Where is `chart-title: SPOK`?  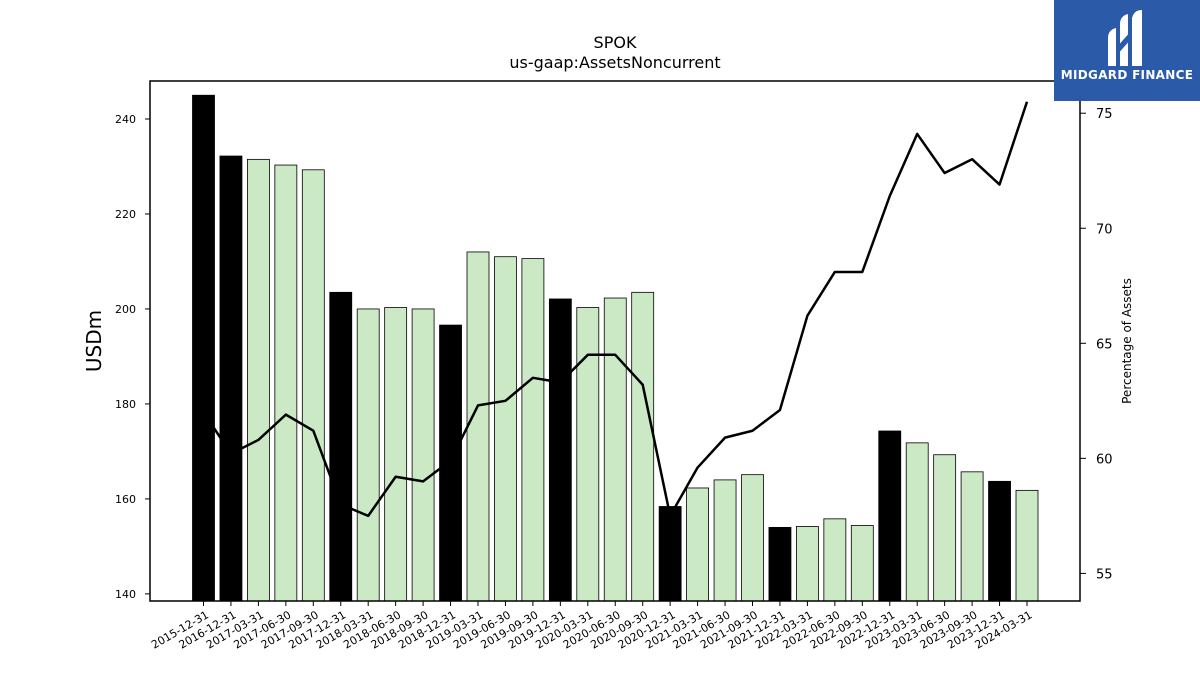
chart-title: SPOK is located at coordinates (615, 42).